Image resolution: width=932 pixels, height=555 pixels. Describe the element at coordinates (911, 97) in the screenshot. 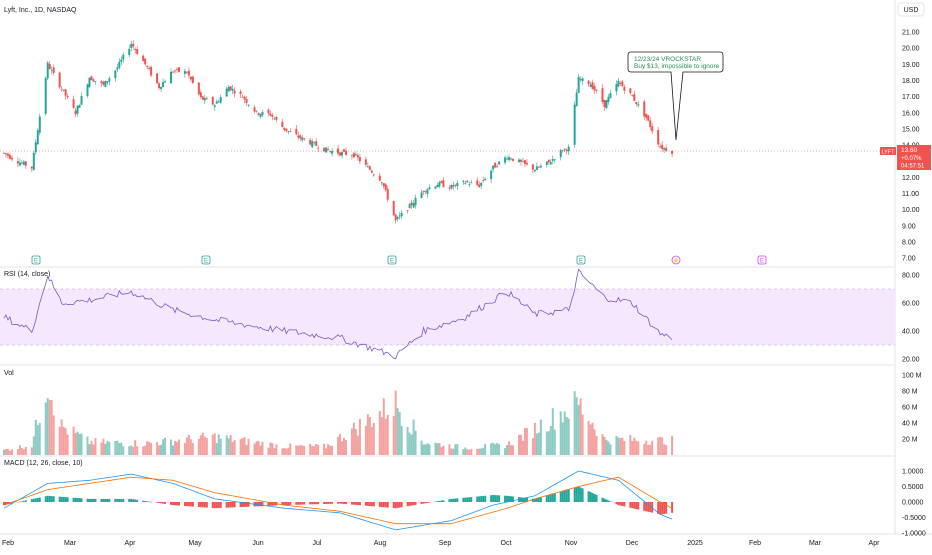

I see `price-tick-label: 17.00` at that location.